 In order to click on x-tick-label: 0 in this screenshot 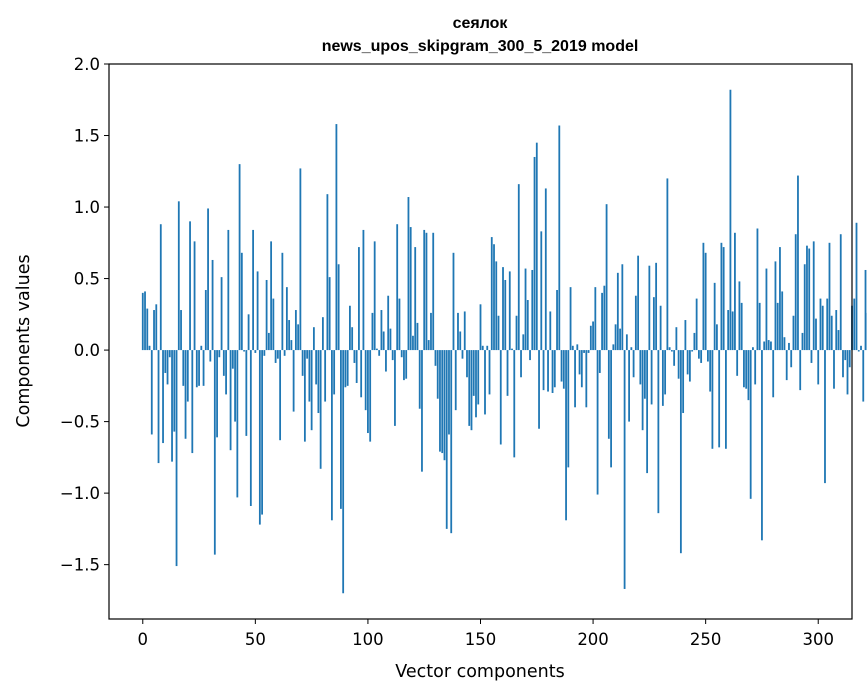, I will do `click(143, 639)`.